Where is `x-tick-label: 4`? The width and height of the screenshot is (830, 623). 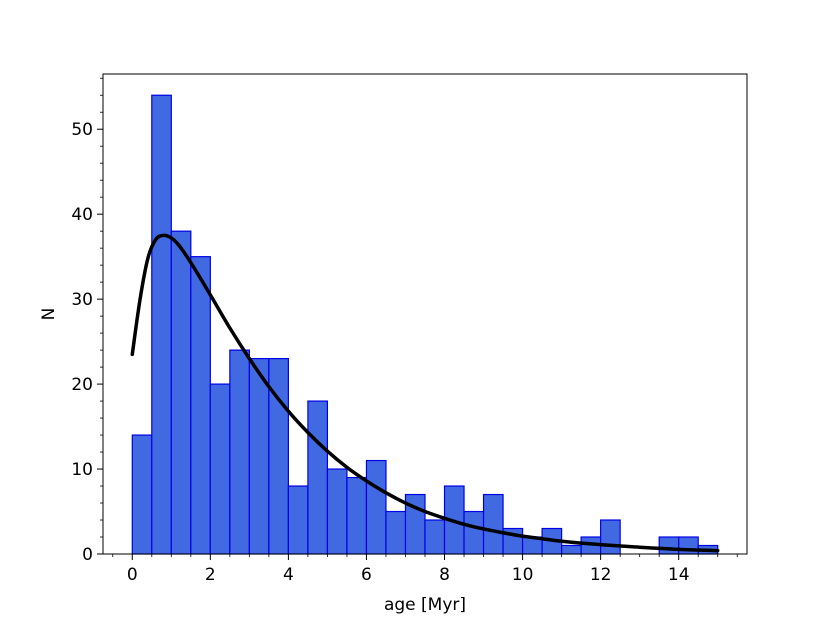
x-tick-label: 4 is located at coordinates (288, 575).